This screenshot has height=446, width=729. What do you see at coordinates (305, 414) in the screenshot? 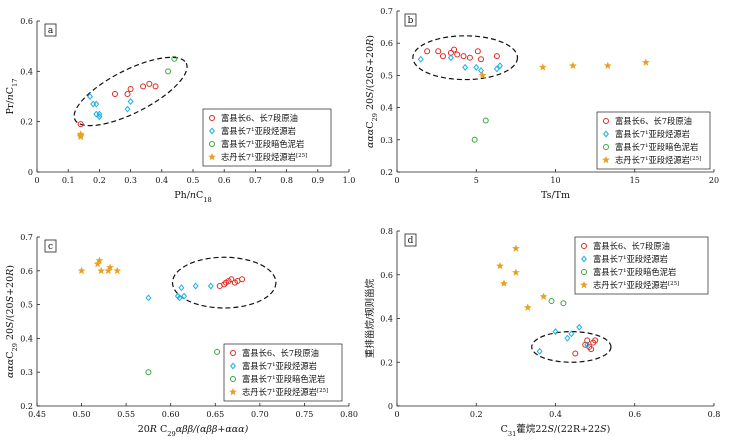
I see `x-tick-label: 0.75` at bounding box center [305, 414].